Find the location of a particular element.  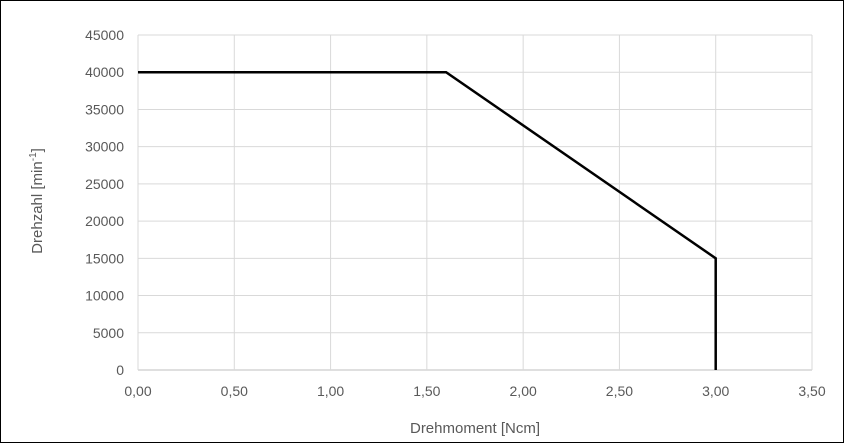

x-tick-label: 0,50 is located at coordinates (234, 391).